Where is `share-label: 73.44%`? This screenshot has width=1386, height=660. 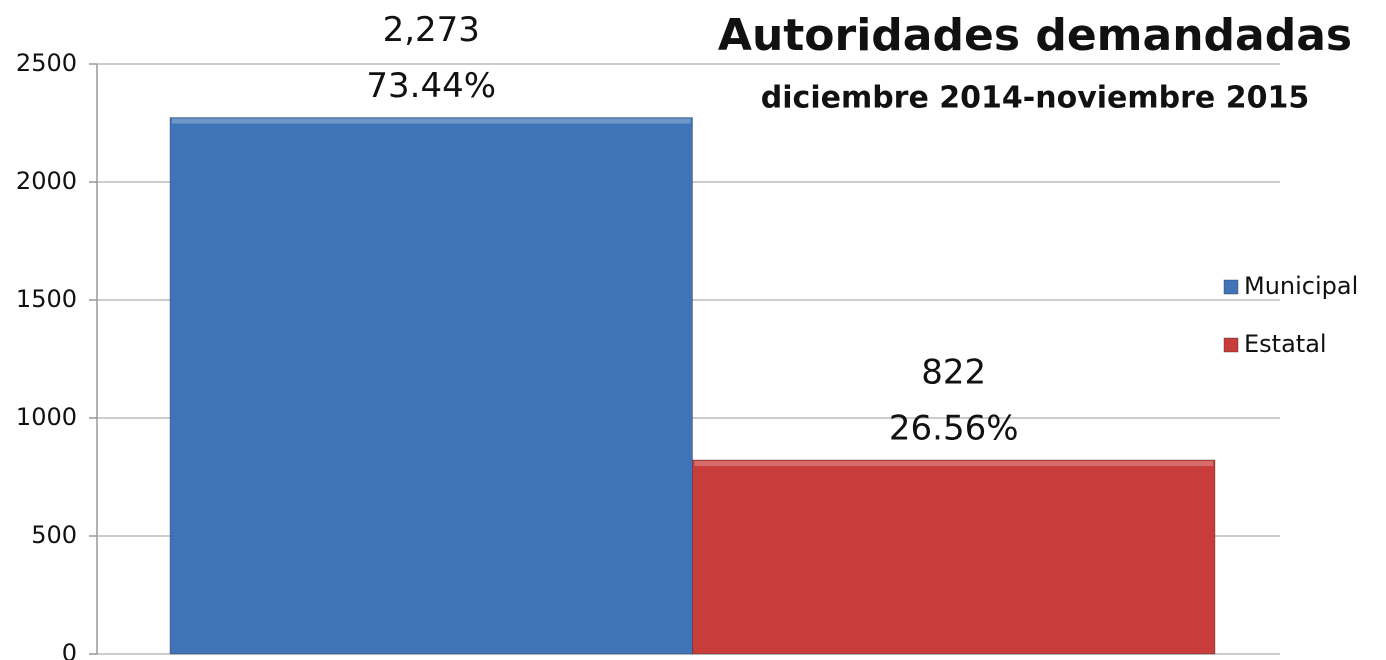
share-label: 73.44% is located at coordinates (431, 86).